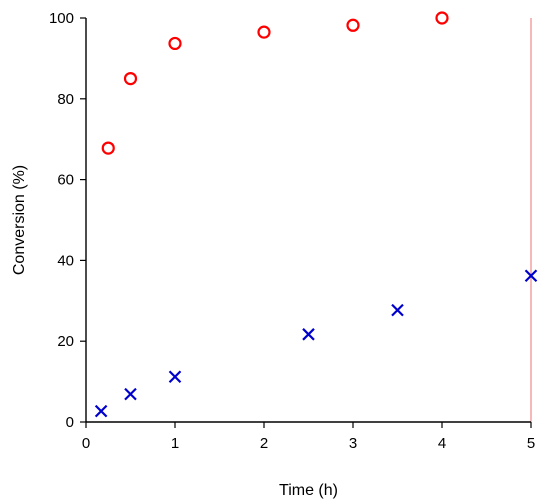  What do you see at coordinates (175, 443) in the screenshot?
I see `x-tick-label: 1` at bounding box center [175, 443].